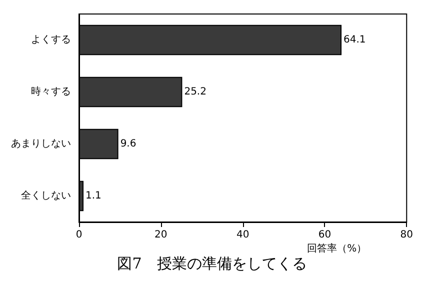 The height and width of the screenshot is (288, 424). Describe the element at coordinates (355, 40) in the screenshot. I see `data-label: 64.1` at that location.